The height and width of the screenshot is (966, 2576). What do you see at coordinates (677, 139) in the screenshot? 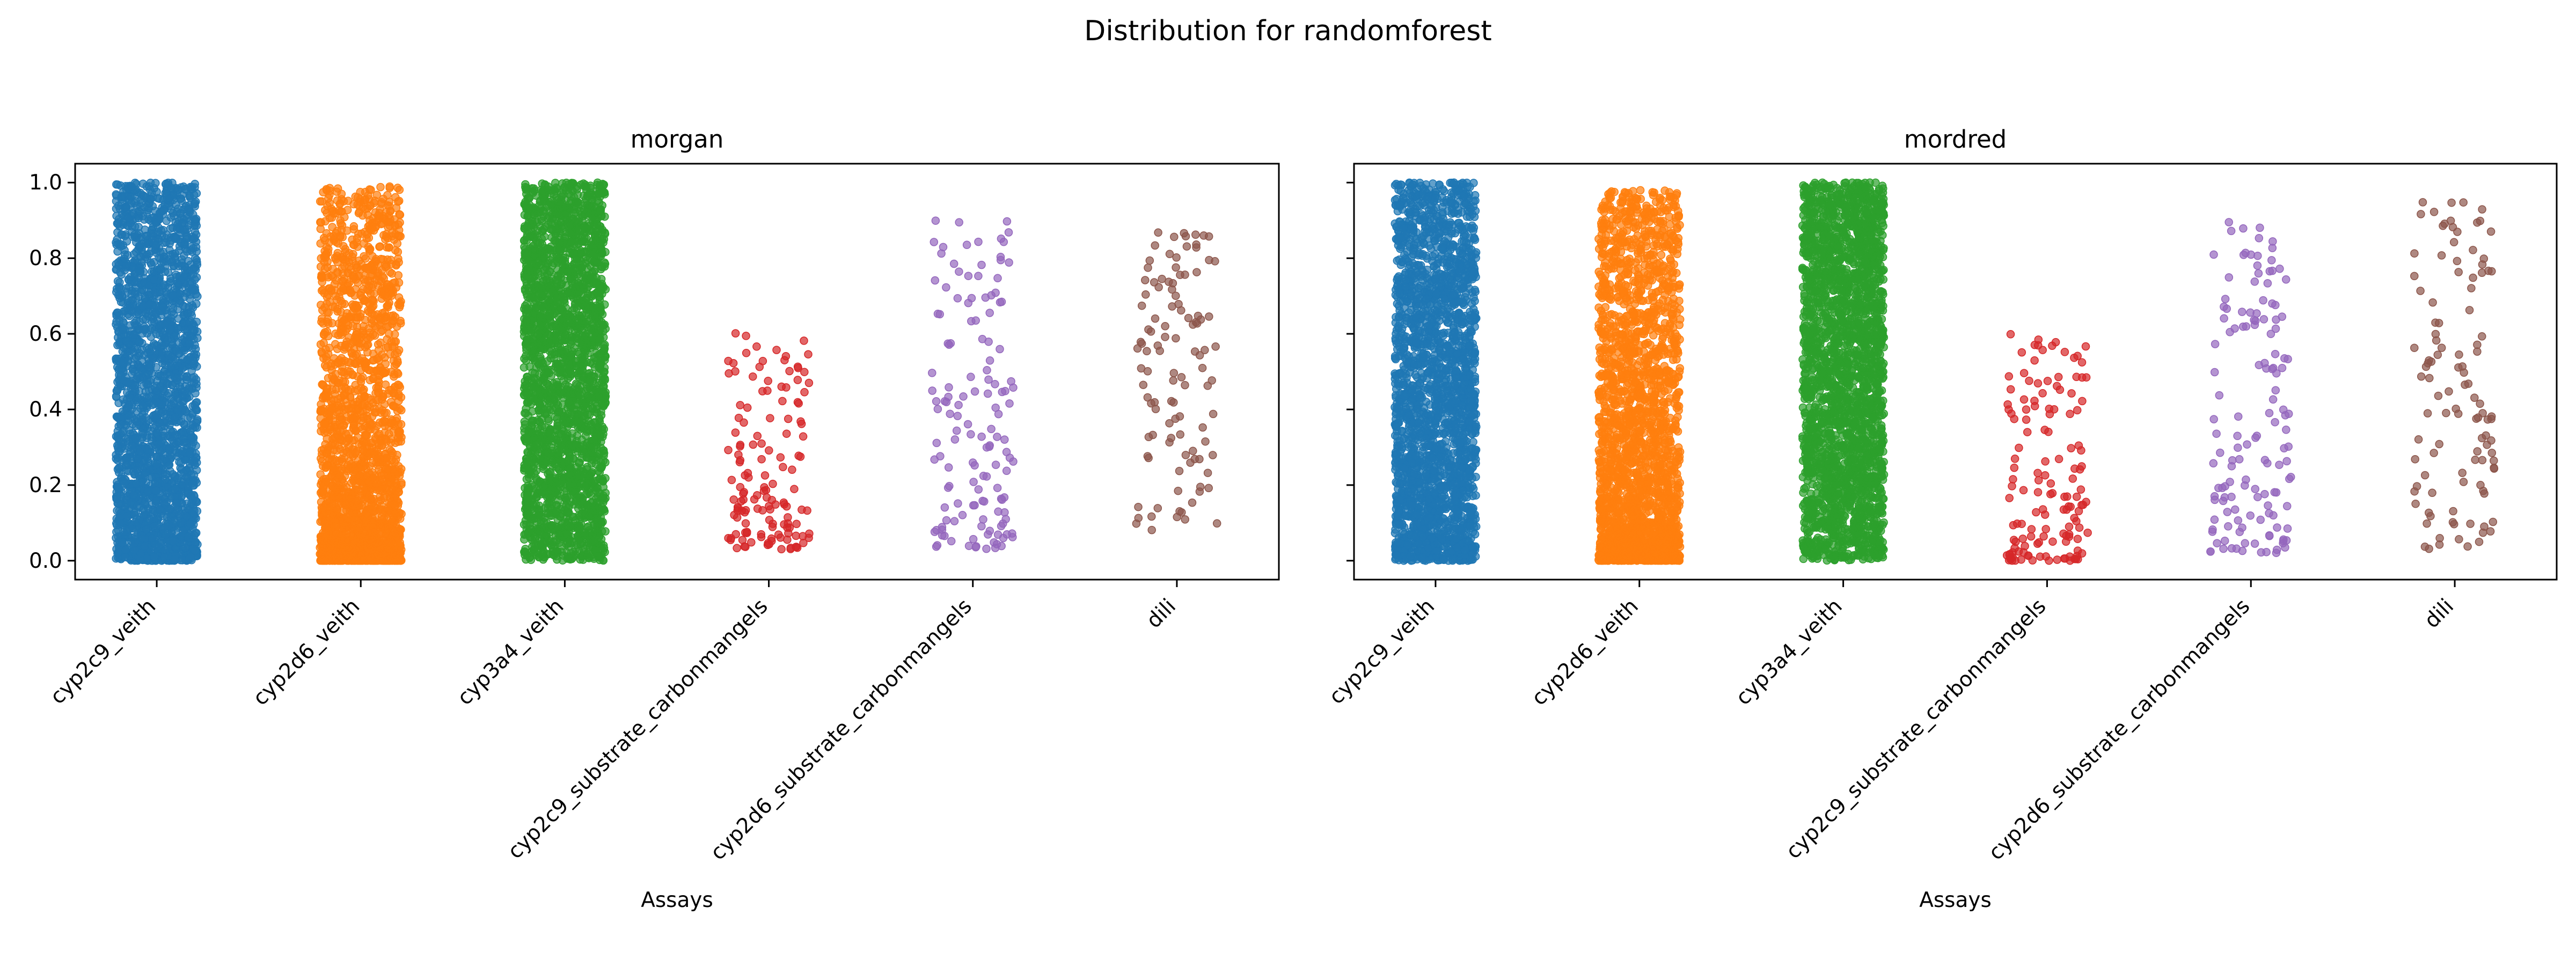
I see `panel-title: morgan` at bounding box center [677, 139].